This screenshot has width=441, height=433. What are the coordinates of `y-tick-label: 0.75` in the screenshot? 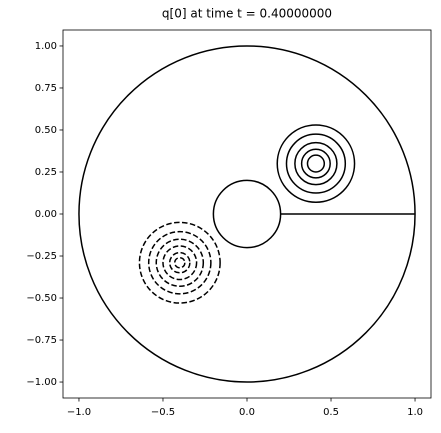 It's located at (46, 88).